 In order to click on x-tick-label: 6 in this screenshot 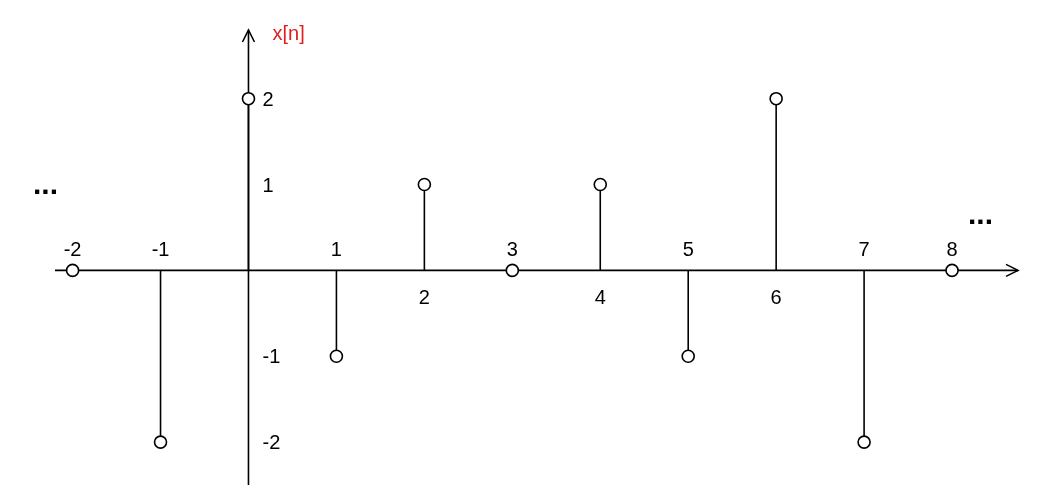, I will do `click(776, 297)`.